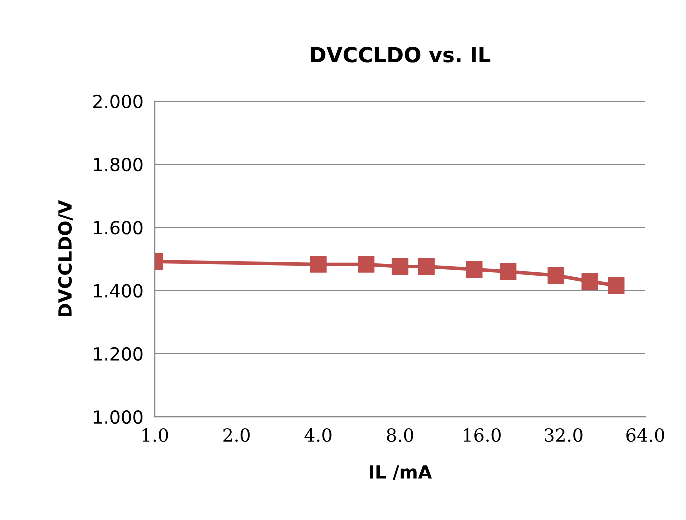  What do you see at coordinates (118, 101) in the screenshot?
I see `y-tick-label: 2.000` at bounding box center [118, 101].